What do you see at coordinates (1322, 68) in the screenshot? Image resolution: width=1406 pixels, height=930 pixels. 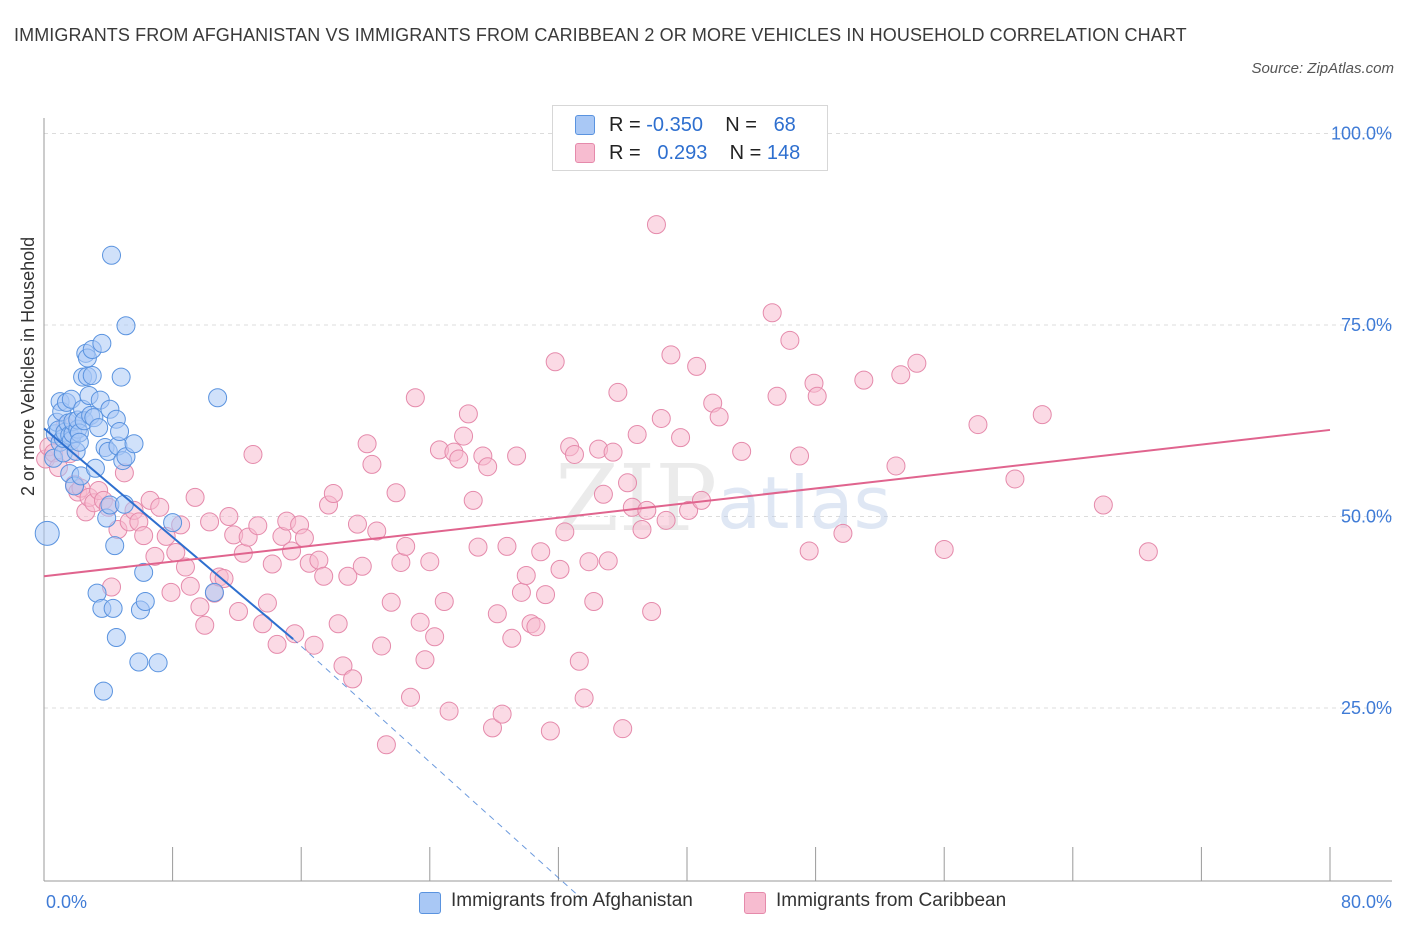 I see `chart-source: Source: ZipAtlas.com` at bounding box center [1322, 68].